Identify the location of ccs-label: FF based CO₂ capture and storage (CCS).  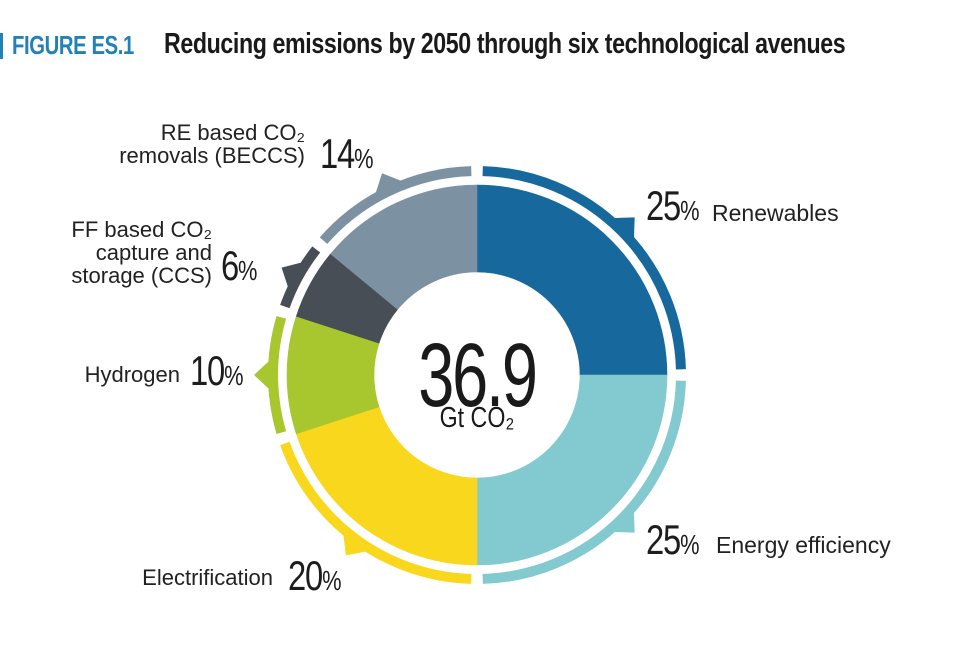
(141, 252).